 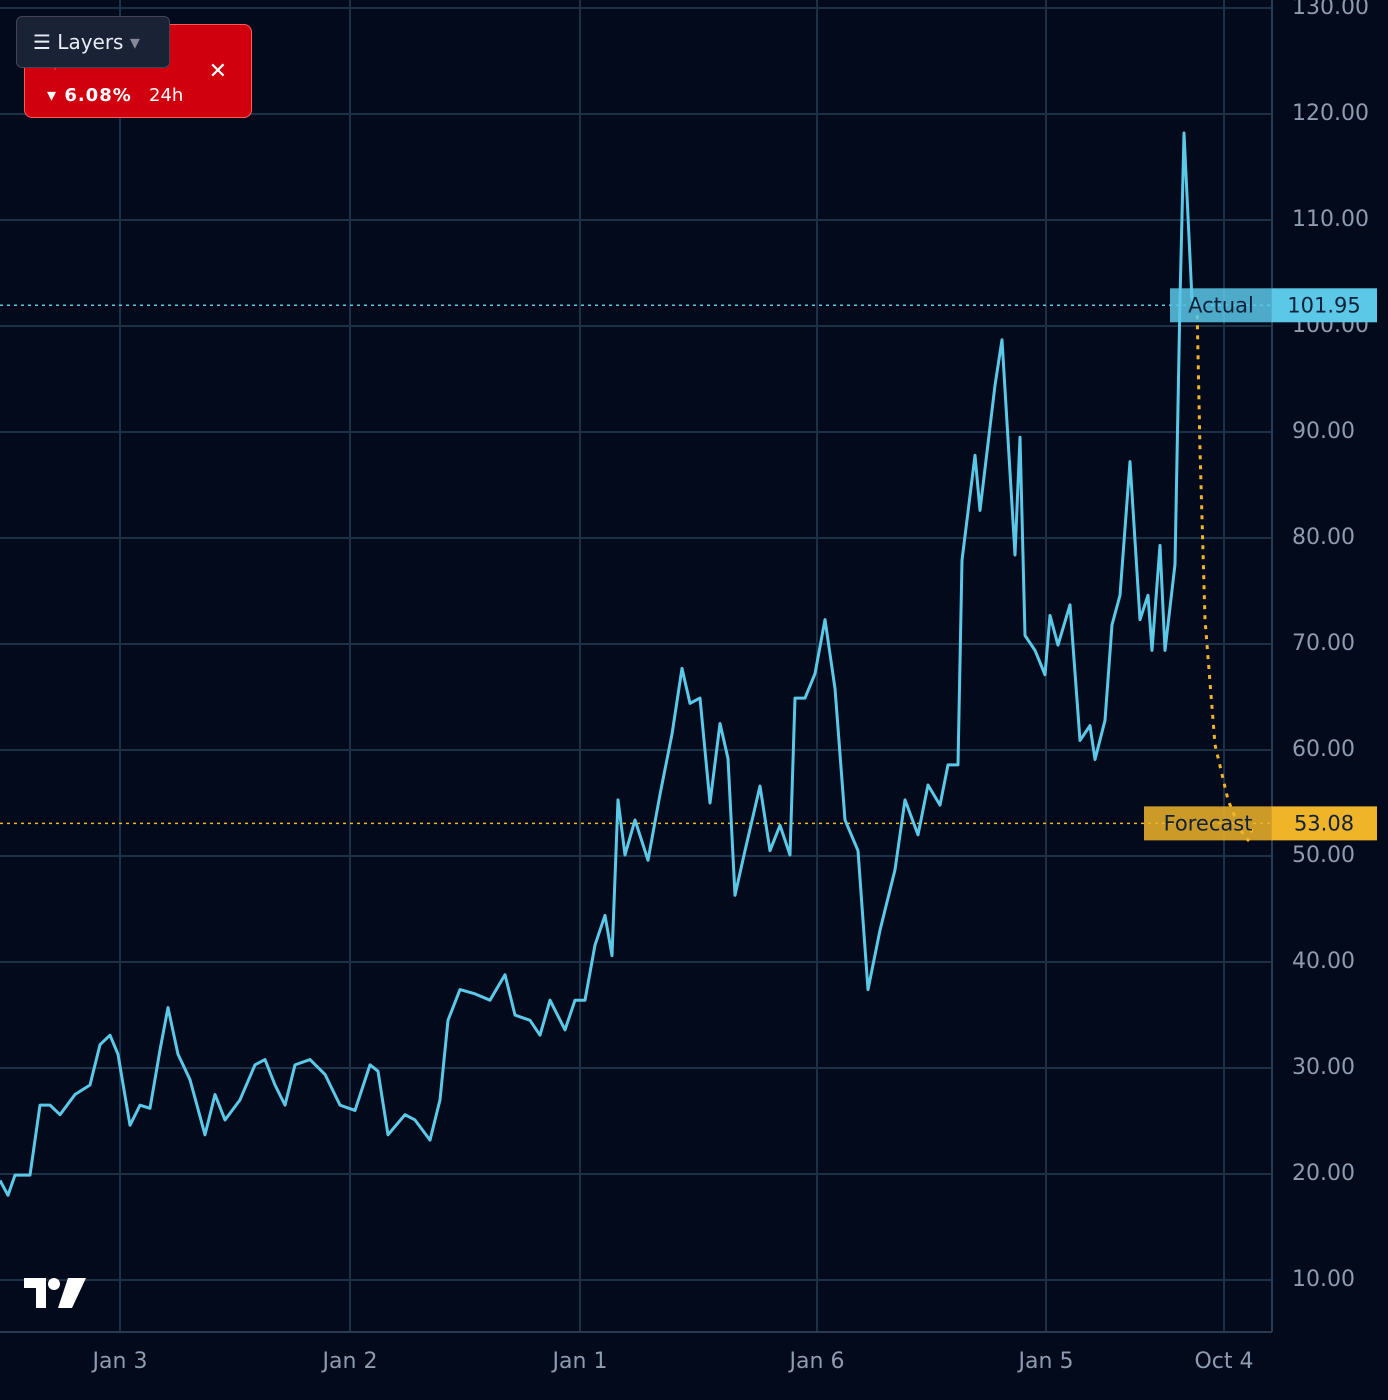 I want to click on y-tick-label: 50.00, so click(x=1323, y=855).